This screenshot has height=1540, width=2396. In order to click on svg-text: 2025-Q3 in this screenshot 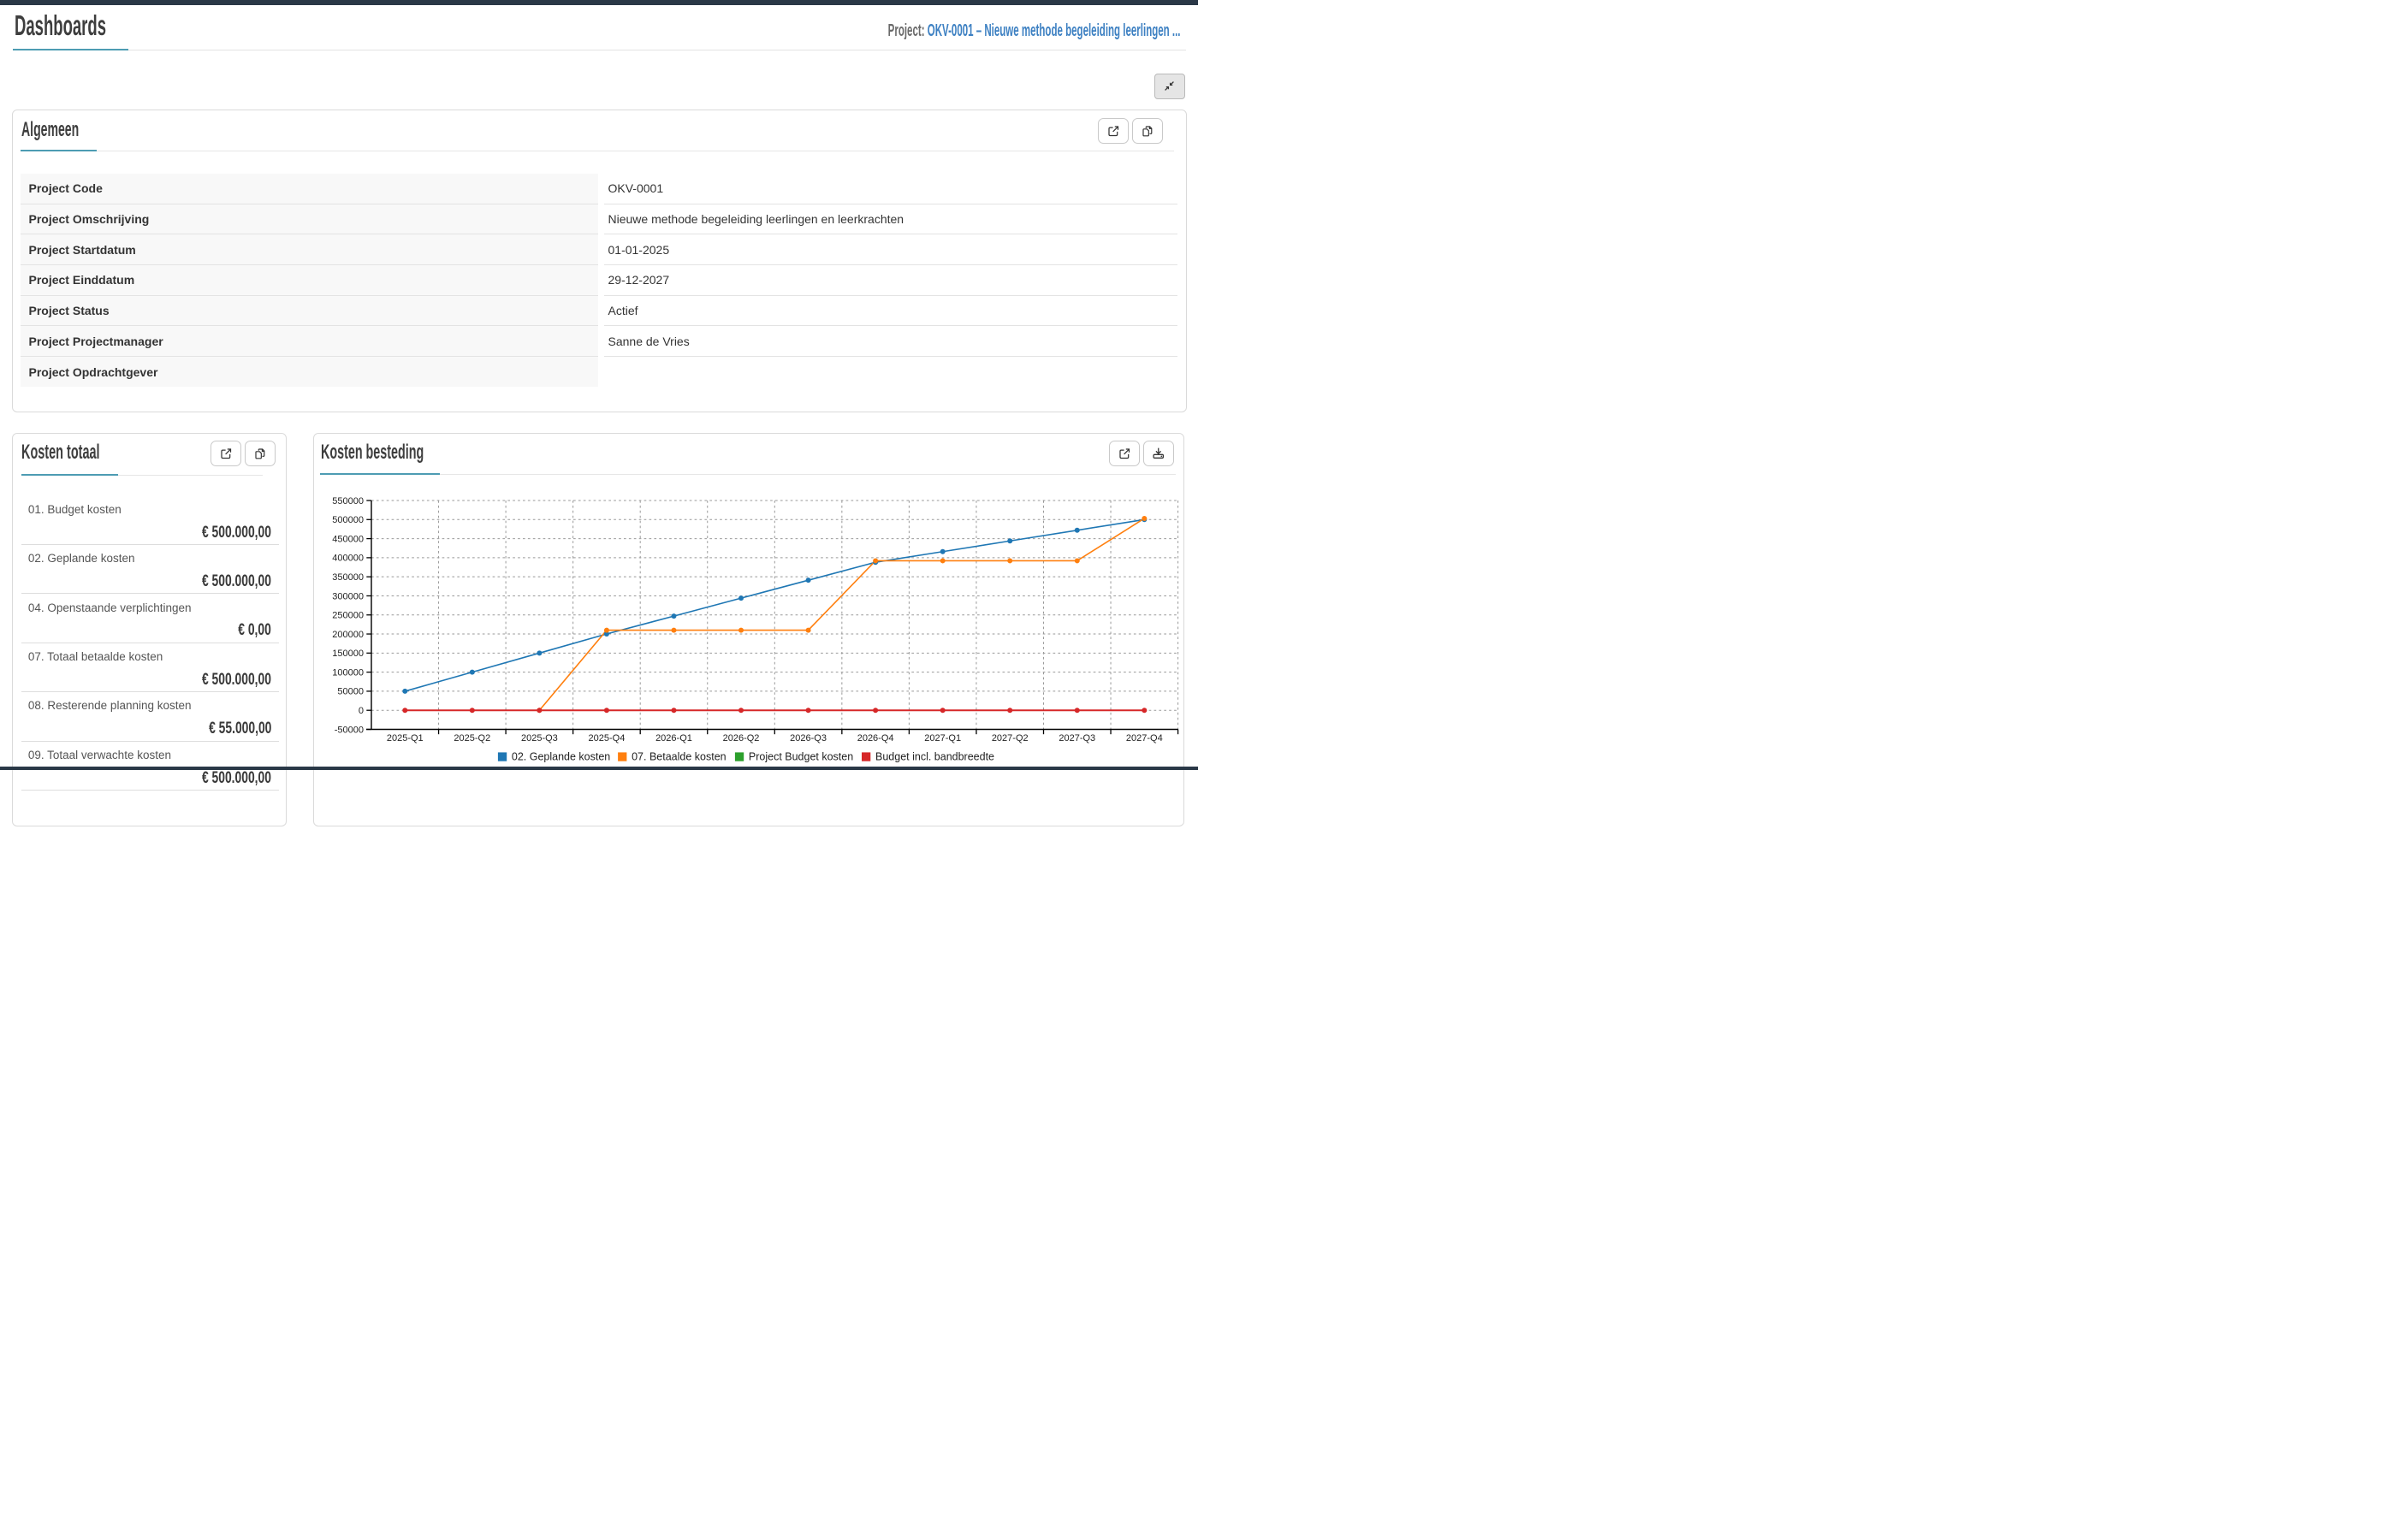, I will do `click(539, 738)`.